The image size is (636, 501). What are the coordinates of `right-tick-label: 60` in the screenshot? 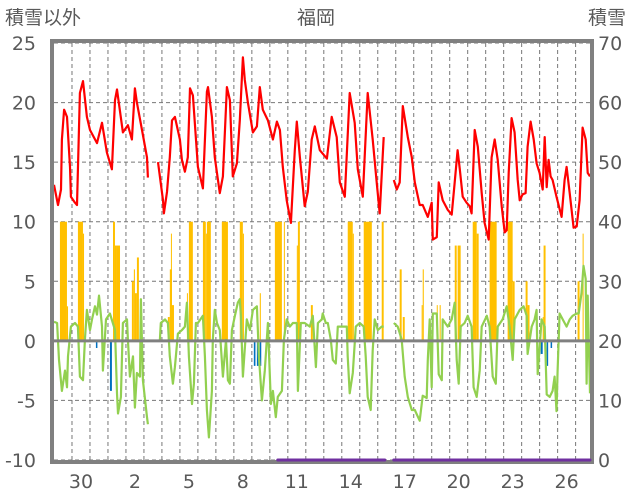 It's located at (610, 104).